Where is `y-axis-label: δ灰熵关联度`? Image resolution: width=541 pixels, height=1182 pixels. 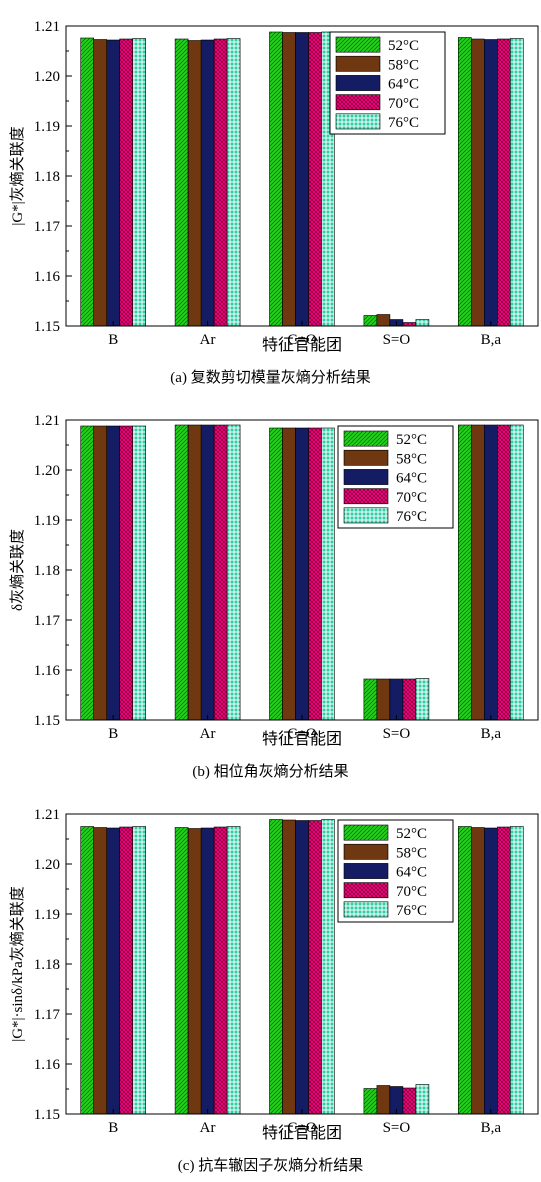 y-axis-label: δ灰熵关联度 is located at coordinates (17, 570).